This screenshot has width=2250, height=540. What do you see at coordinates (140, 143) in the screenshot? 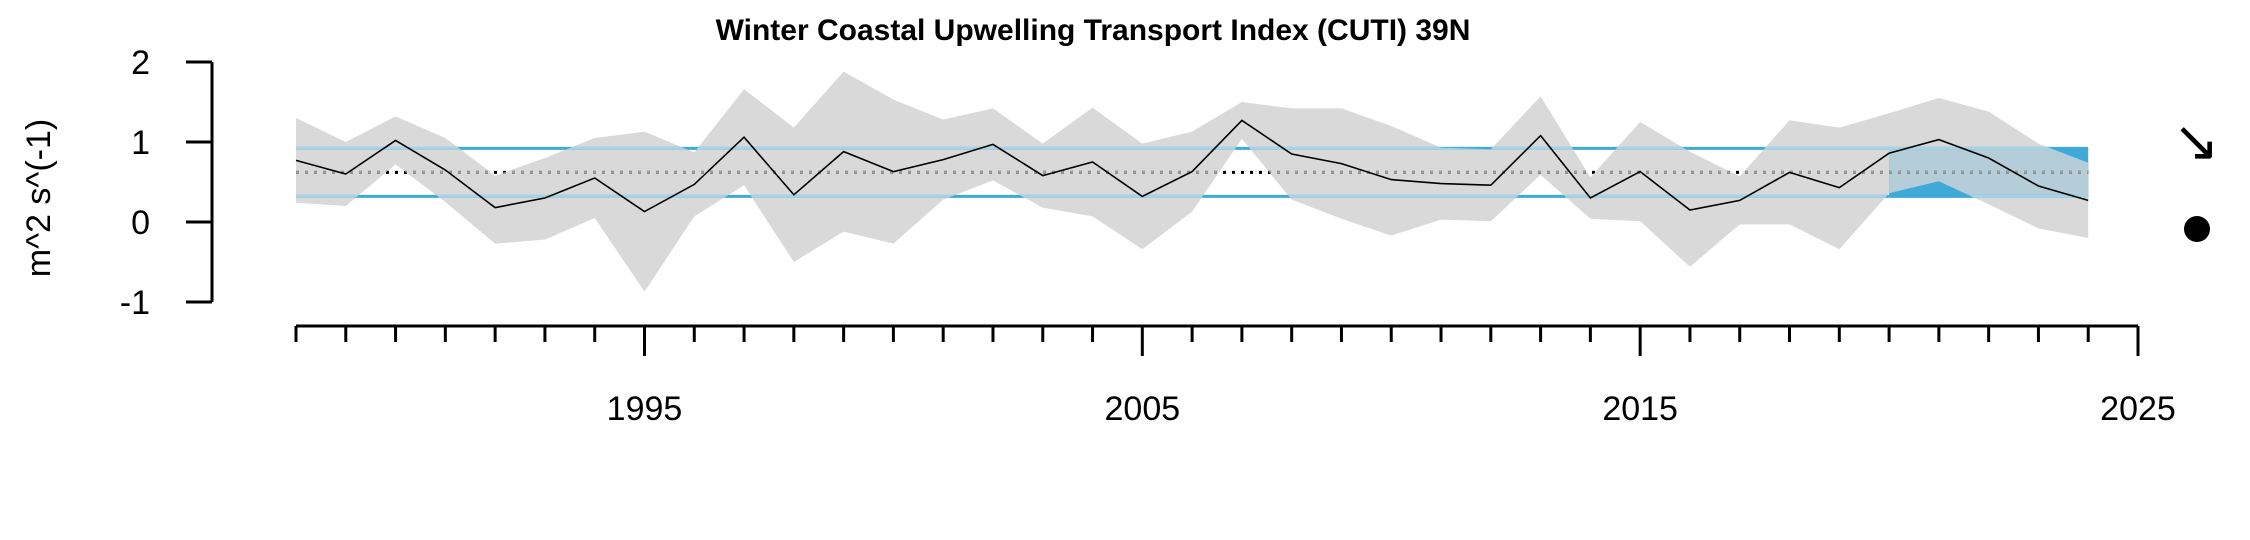
I see `y-tick-label: 1` at bounding box center [140, 143].